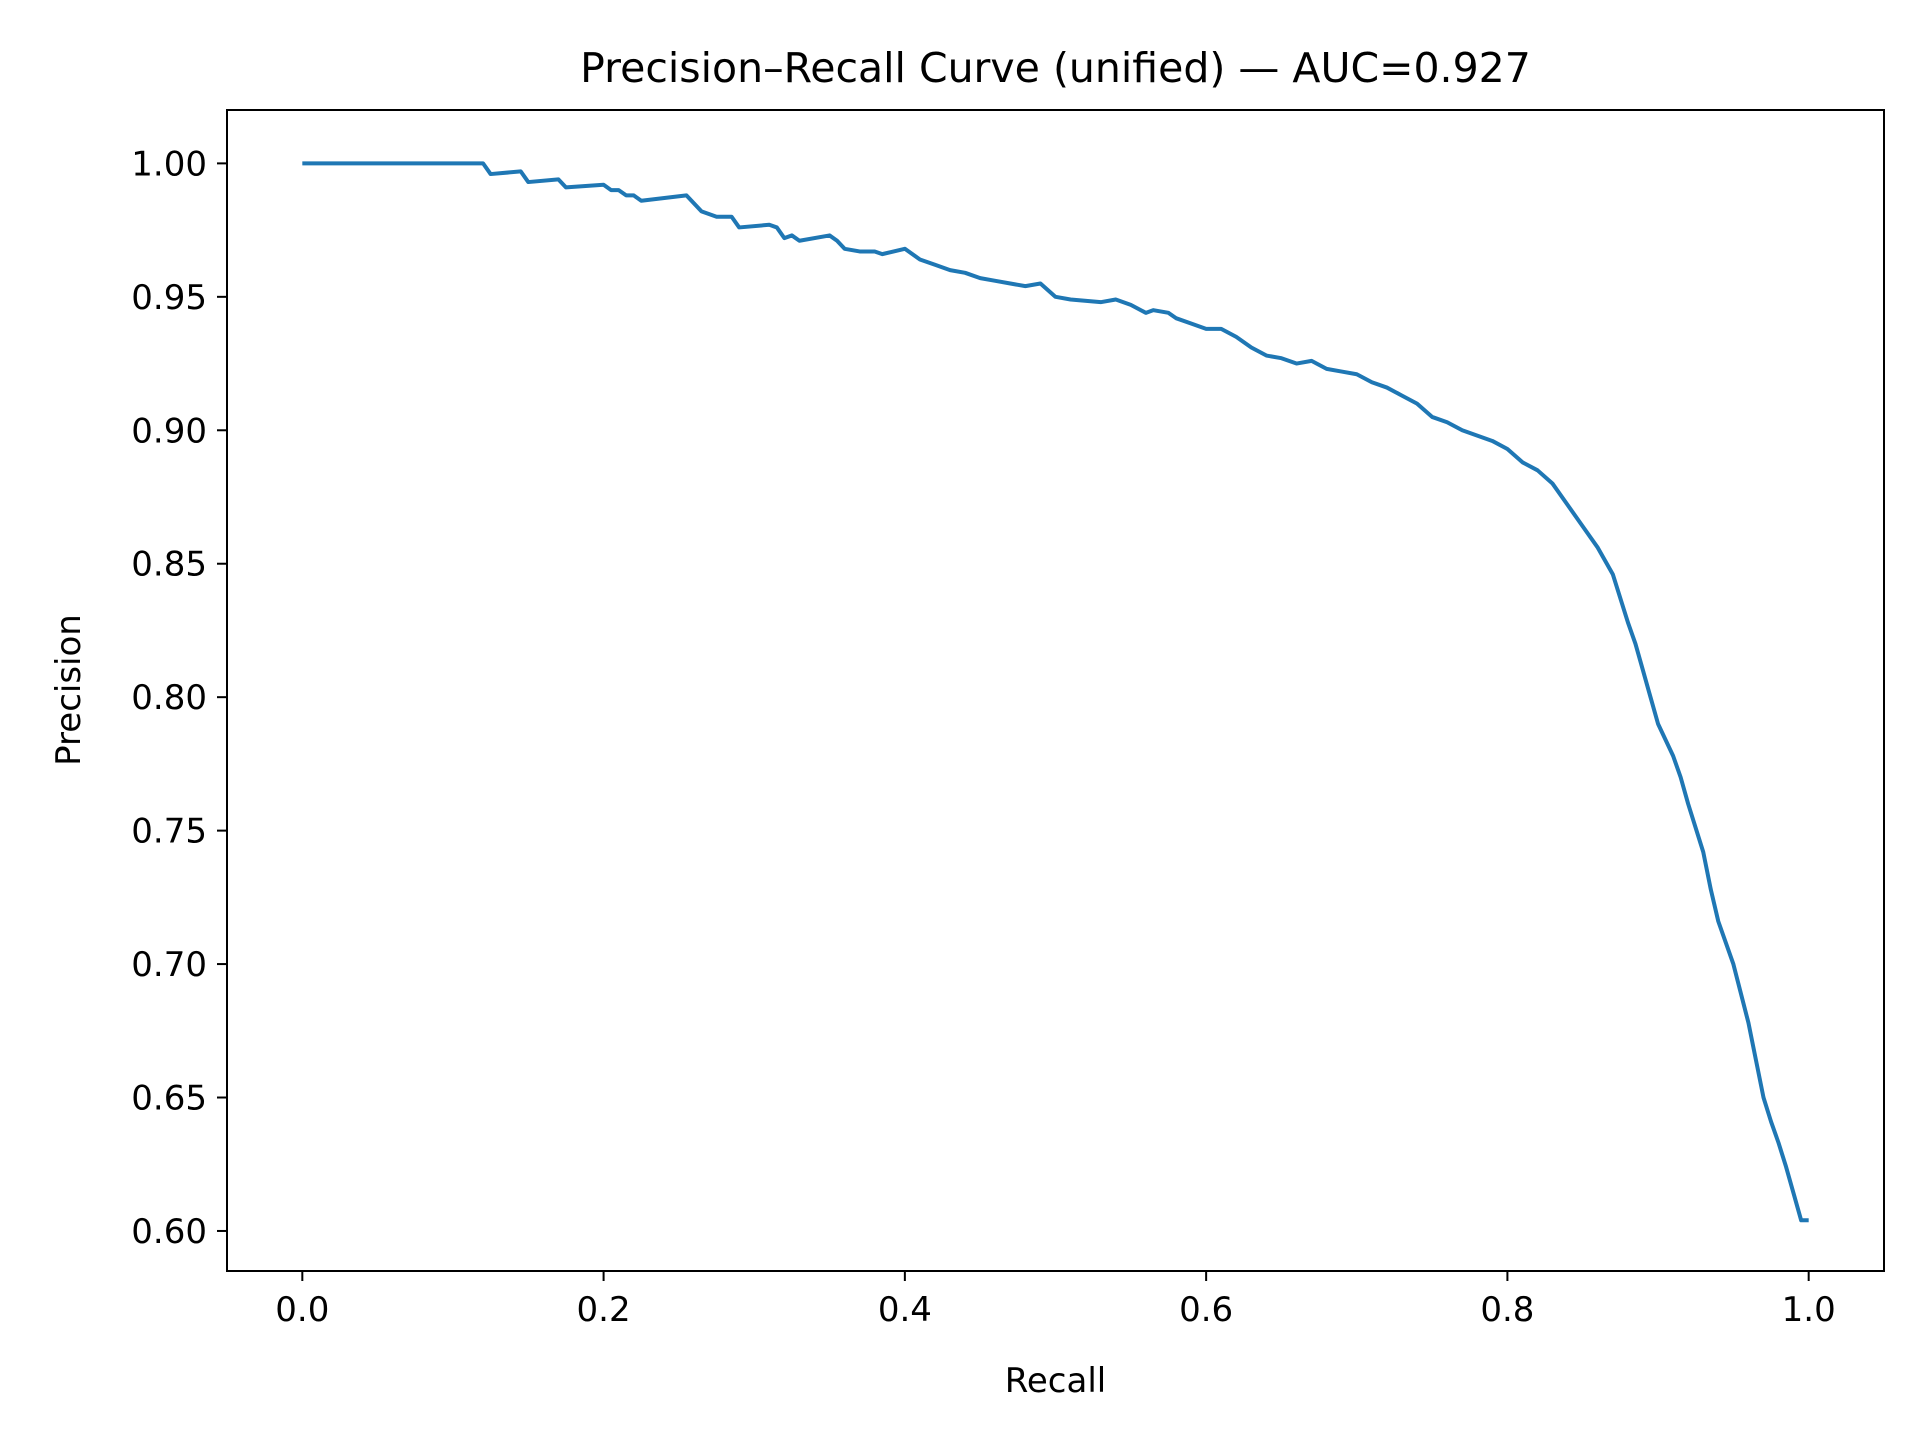 This screenshot has height=1440, width=1920. Describe the element at coordinates (169, 1099) in the screenshot. I see `y-tick-label: 0.65` at that location.